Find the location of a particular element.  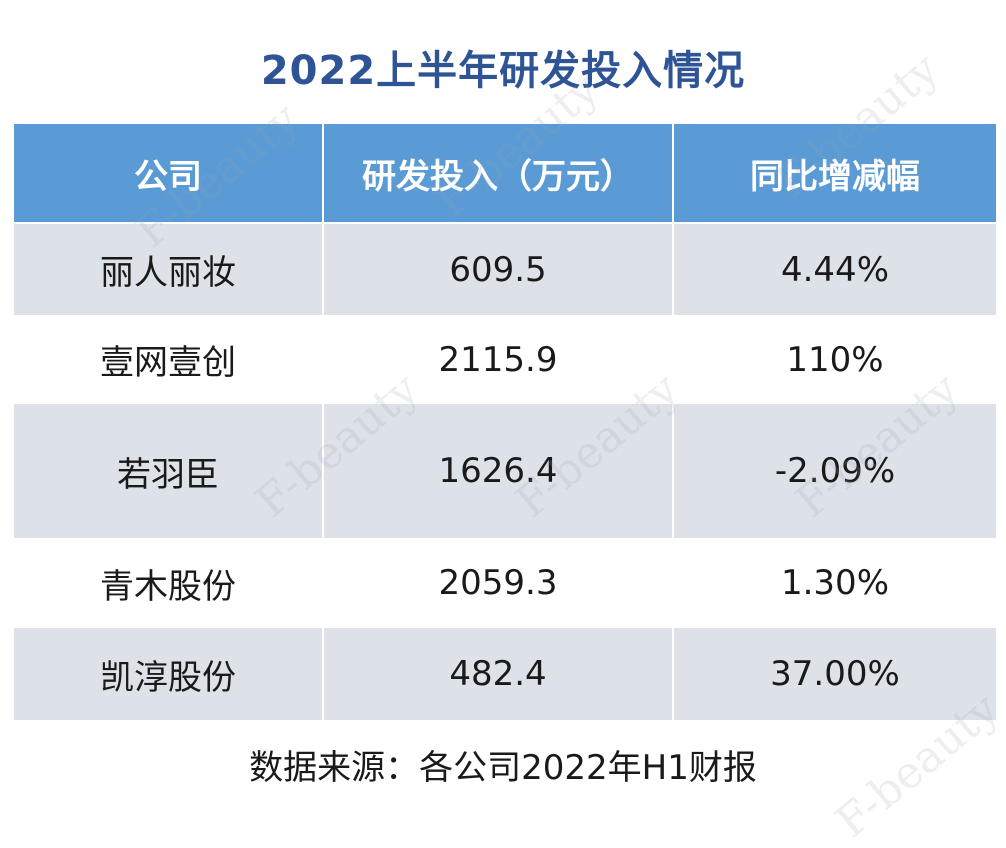

table-cell: 2115.9 is located at coordinates (498, 359).